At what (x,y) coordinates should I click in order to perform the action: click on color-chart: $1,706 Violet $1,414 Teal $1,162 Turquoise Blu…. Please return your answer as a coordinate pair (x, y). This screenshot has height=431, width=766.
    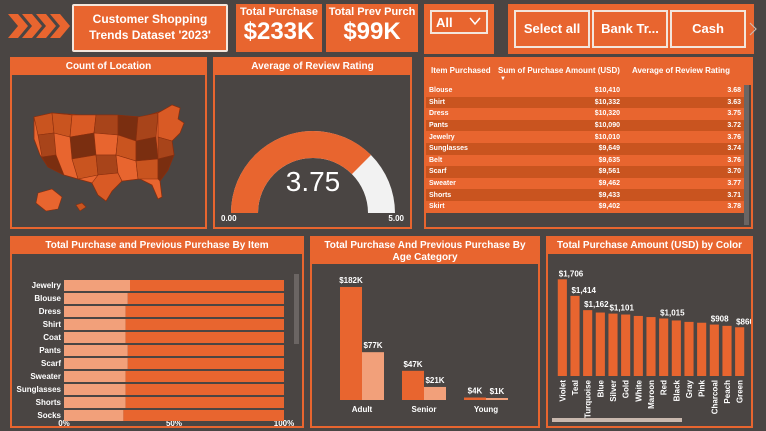
    Looking at the image, I should click on (649, 340).